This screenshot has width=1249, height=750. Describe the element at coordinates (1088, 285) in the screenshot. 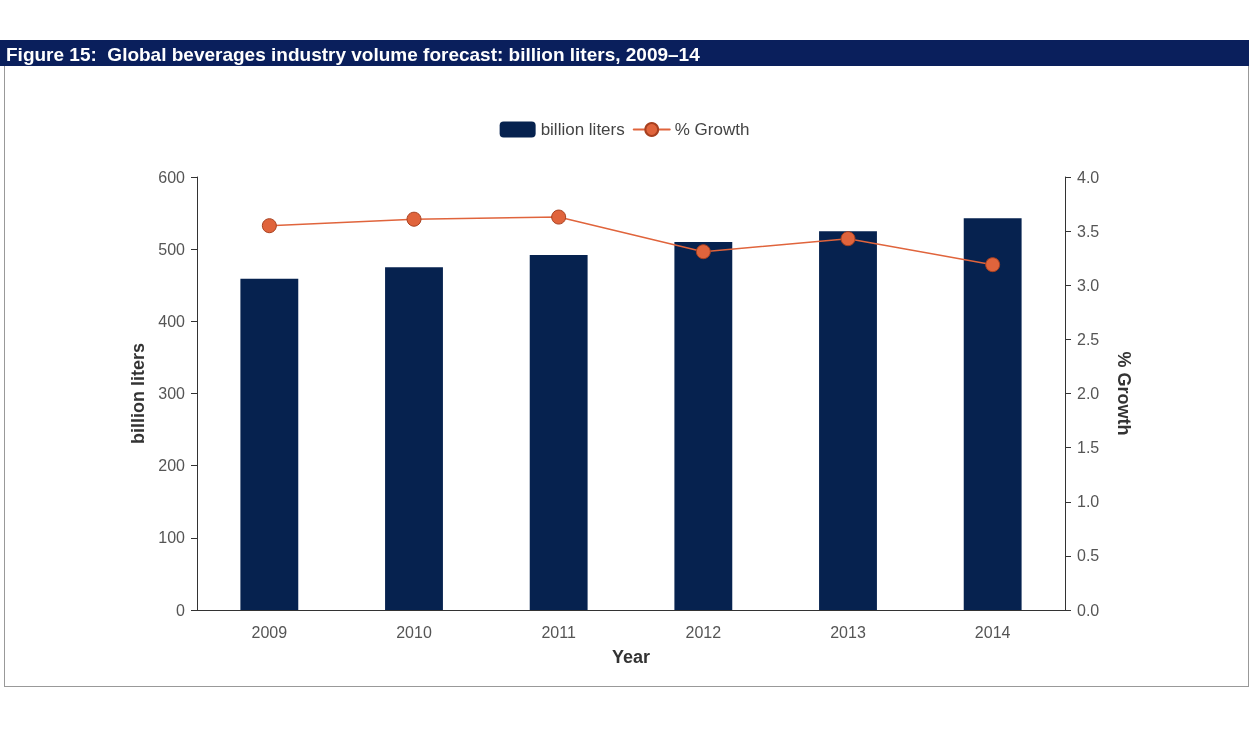

I see `y2-tick-label: 3.0` at that location.